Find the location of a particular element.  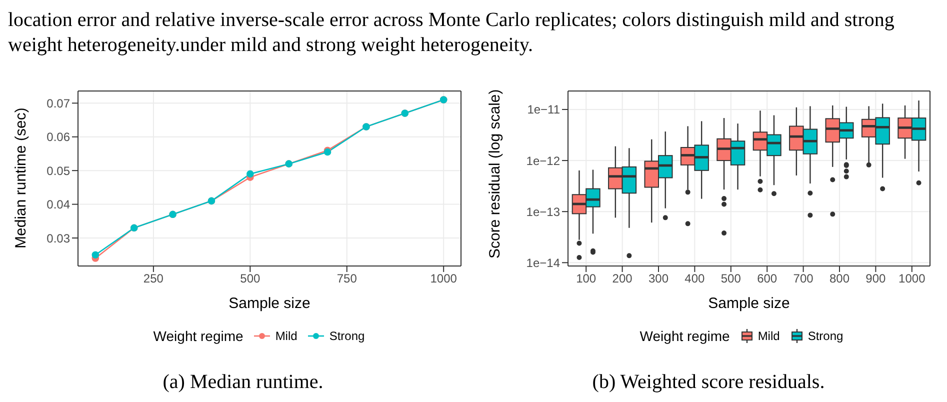

y-tick-label: 1e−13 is located at coordinates (543, 211).